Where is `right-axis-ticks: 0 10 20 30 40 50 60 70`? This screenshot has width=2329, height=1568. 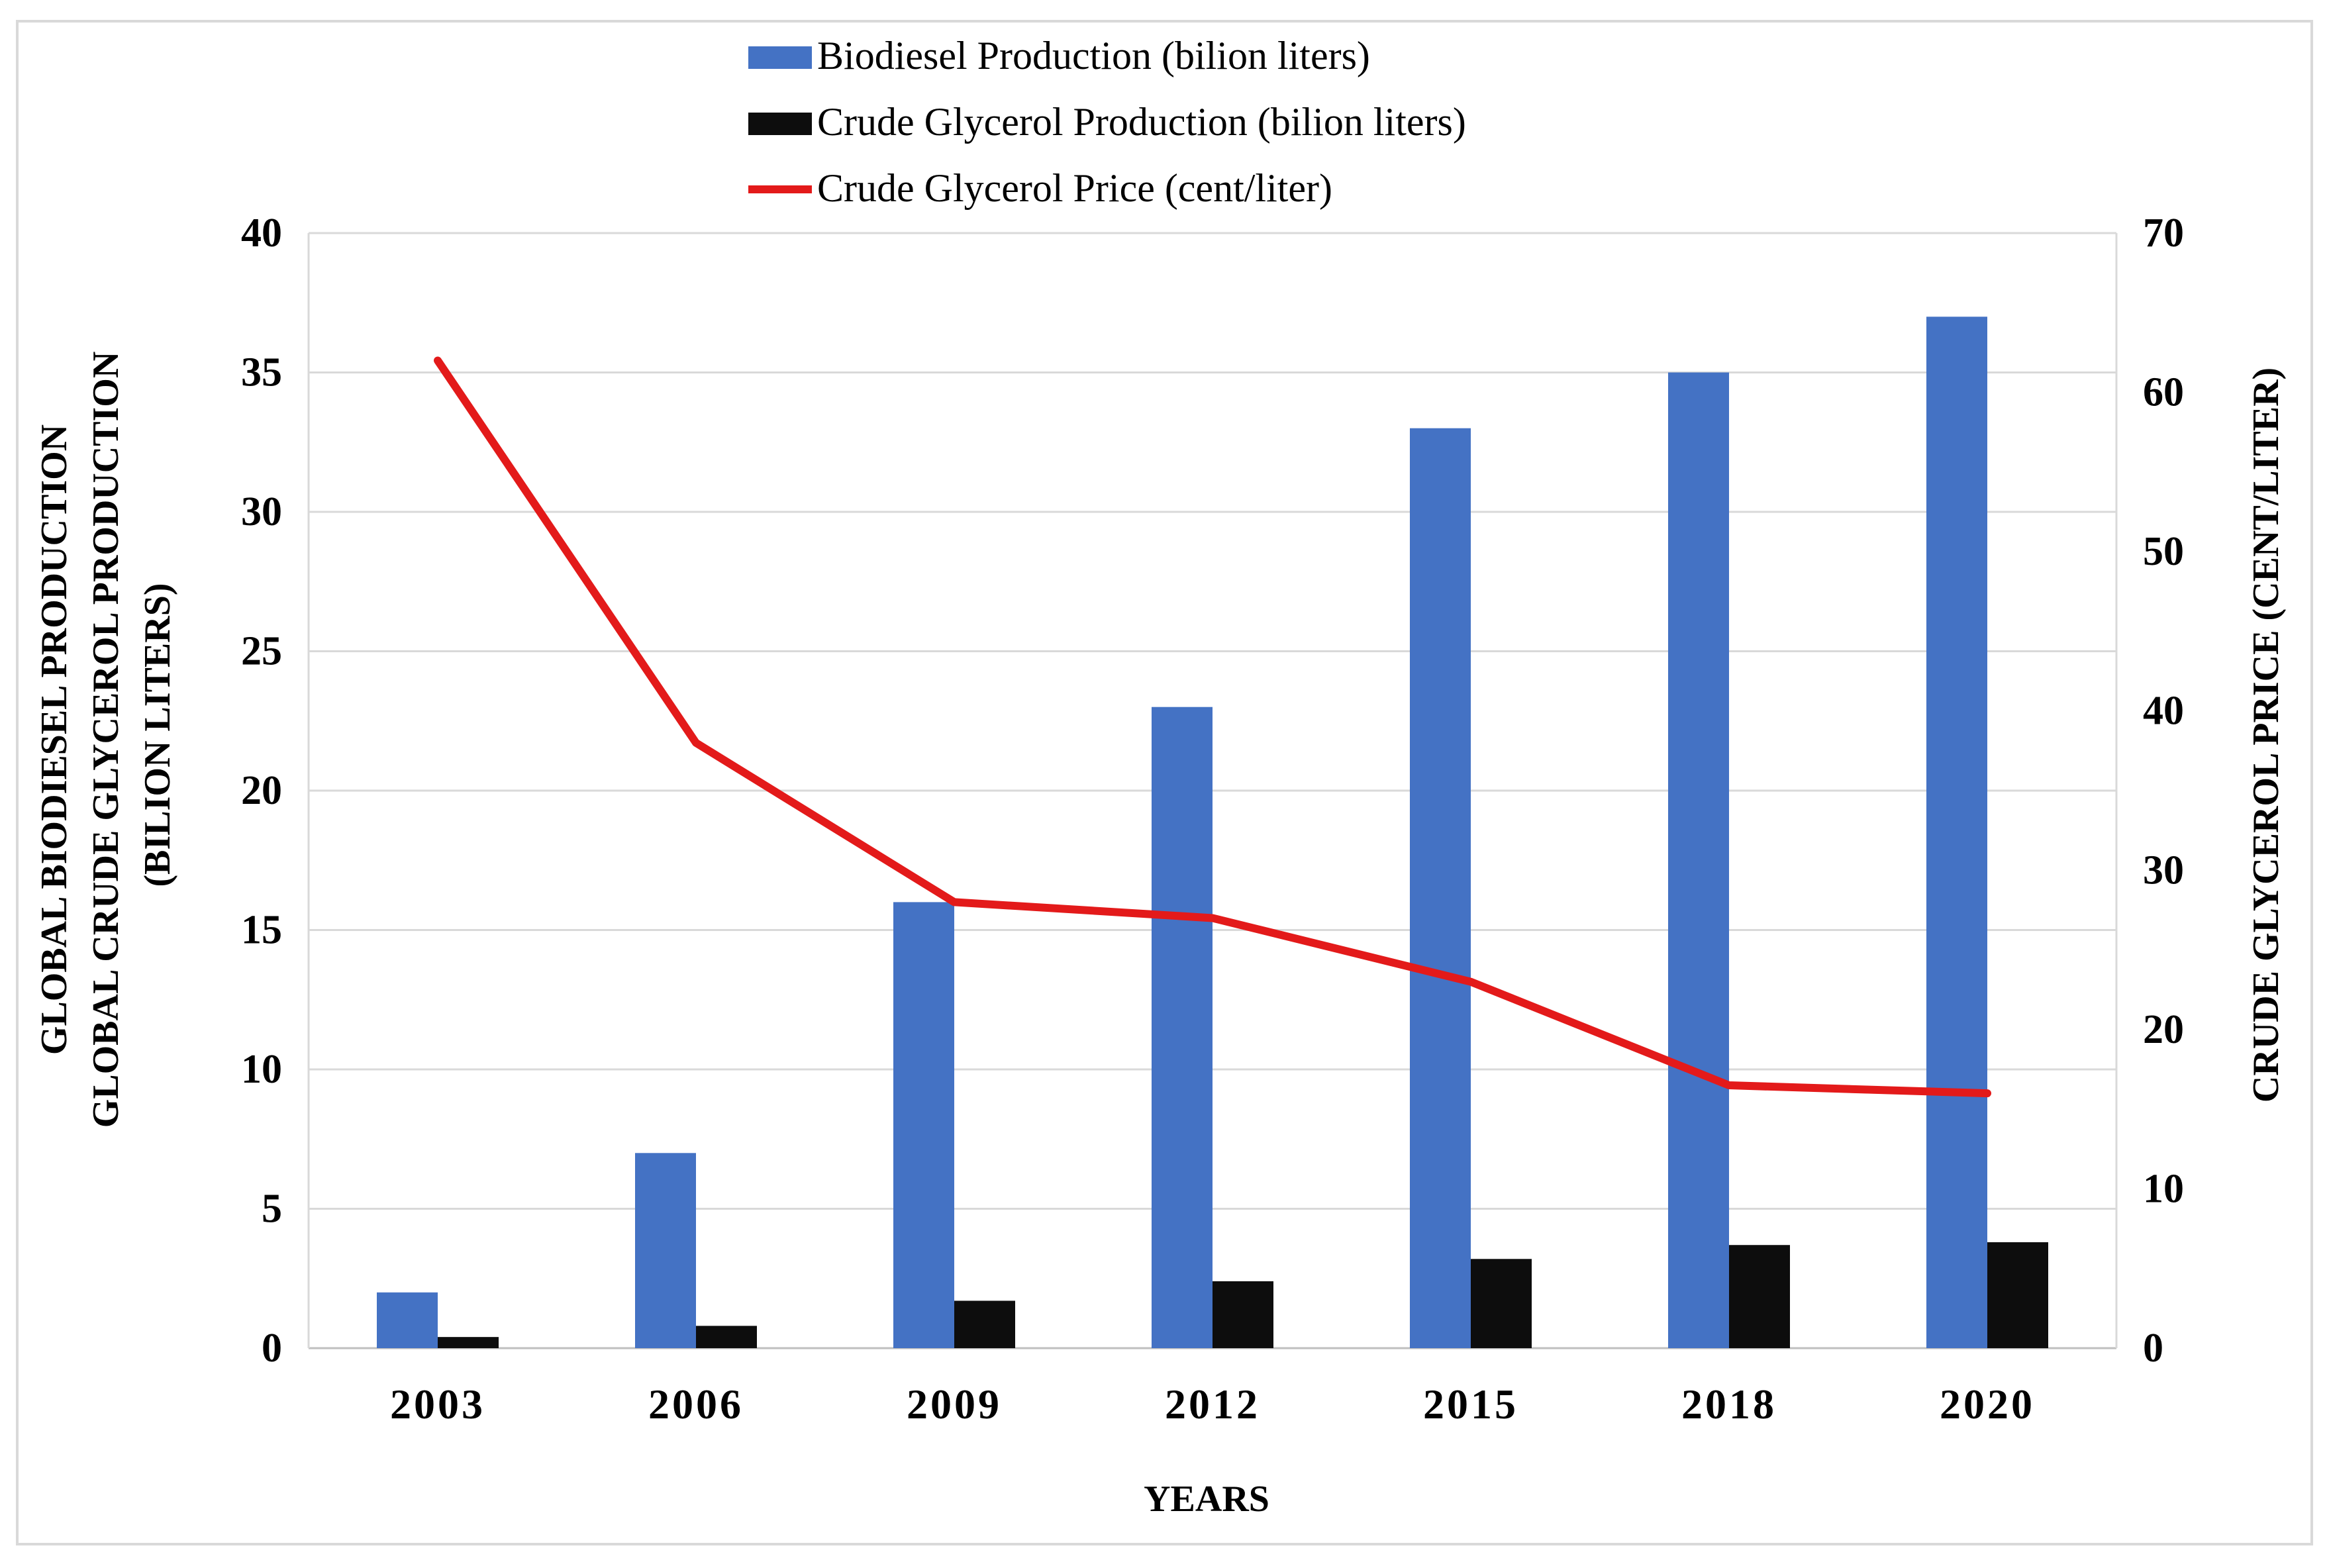 right-axis-ticks: 0 10 20 30 40 50 60 70 is located at coordinates (2163, 791).